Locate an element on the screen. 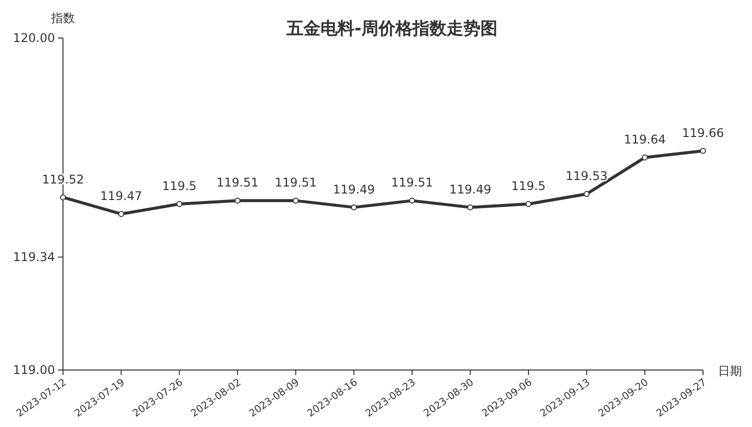 The width and height of the screenshot is (752, 427). y-tick-label: 119.34 is located at coordinates (34, 257).